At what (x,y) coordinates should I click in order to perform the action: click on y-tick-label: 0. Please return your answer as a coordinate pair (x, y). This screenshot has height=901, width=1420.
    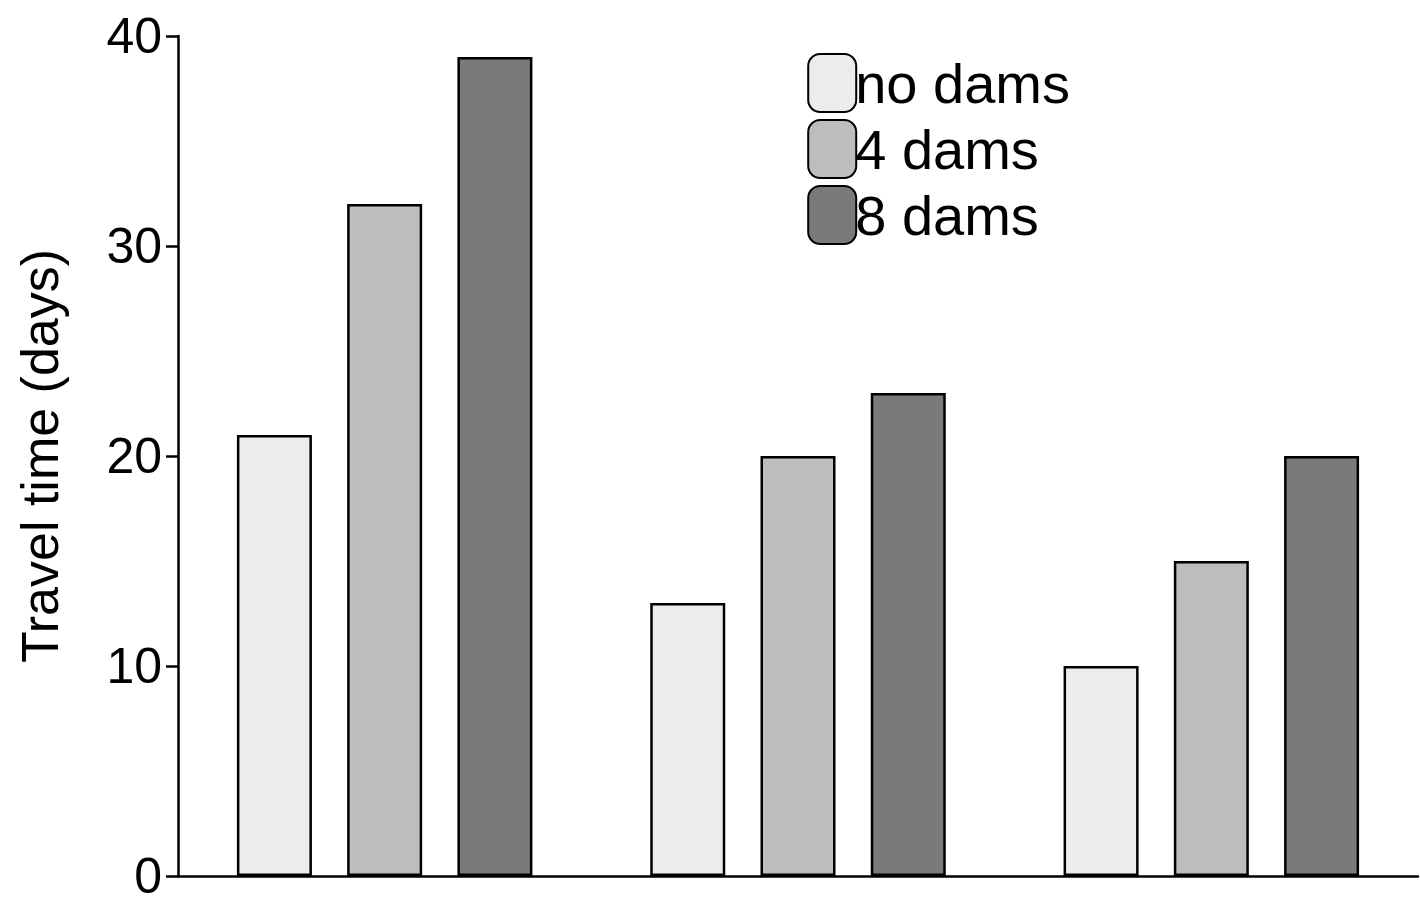
    Looking at the image, I should click on (148, 874).